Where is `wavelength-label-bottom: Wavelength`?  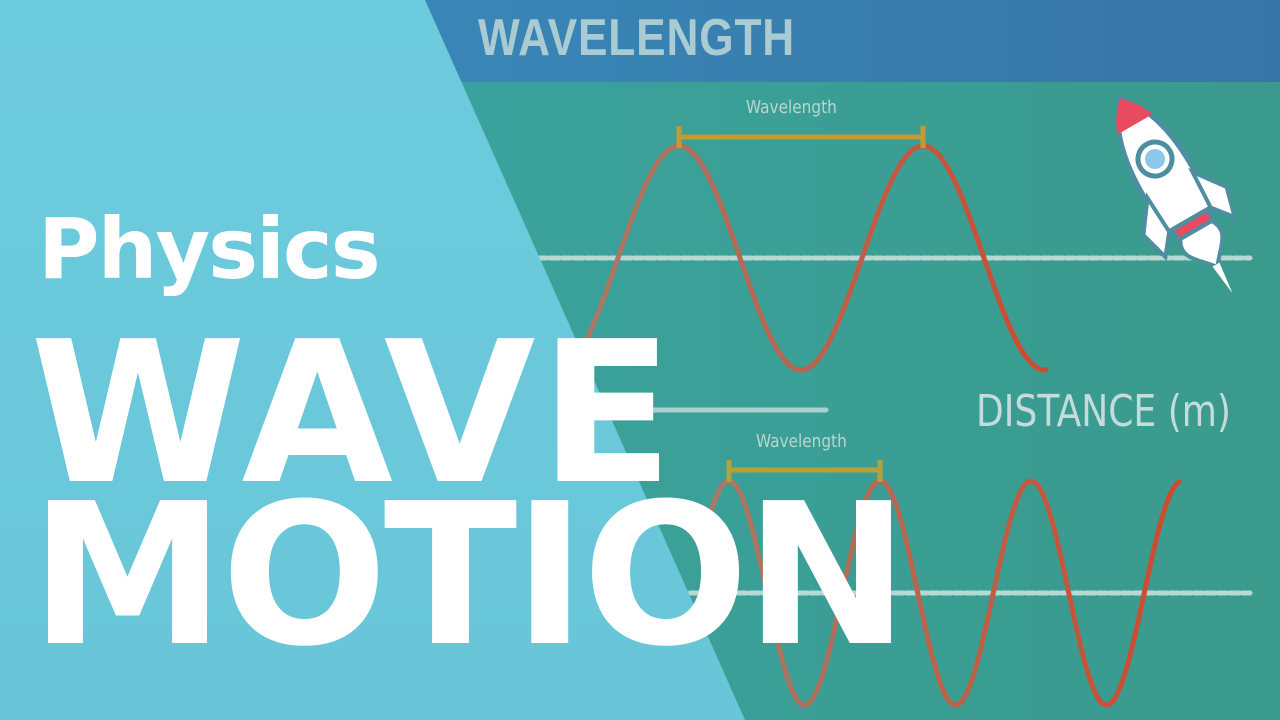
wavelength-label-bottom: Wavelength is located at coordinates (801, 441).